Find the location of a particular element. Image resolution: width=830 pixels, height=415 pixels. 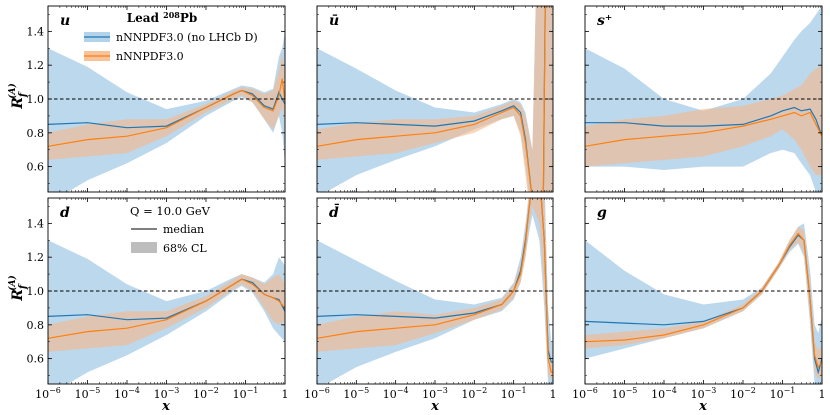

ylabel-top-main: R is located at coordinates (18, 103).